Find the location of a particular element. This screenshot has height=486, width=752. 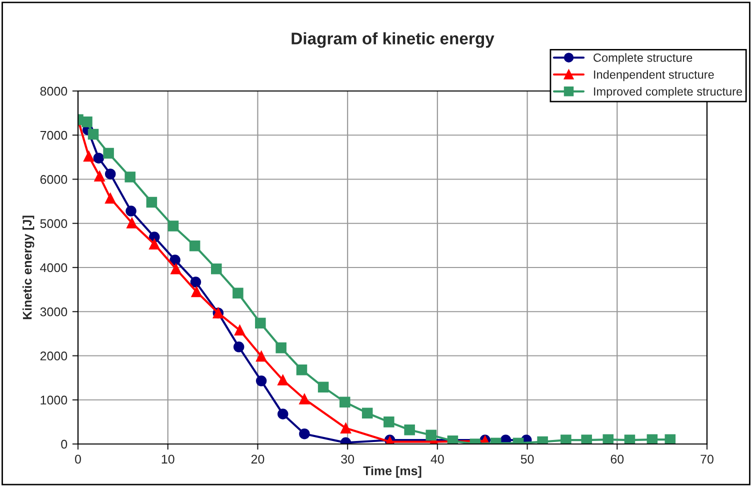

x-tick-label: 30 is located at coordinates (347, 459).